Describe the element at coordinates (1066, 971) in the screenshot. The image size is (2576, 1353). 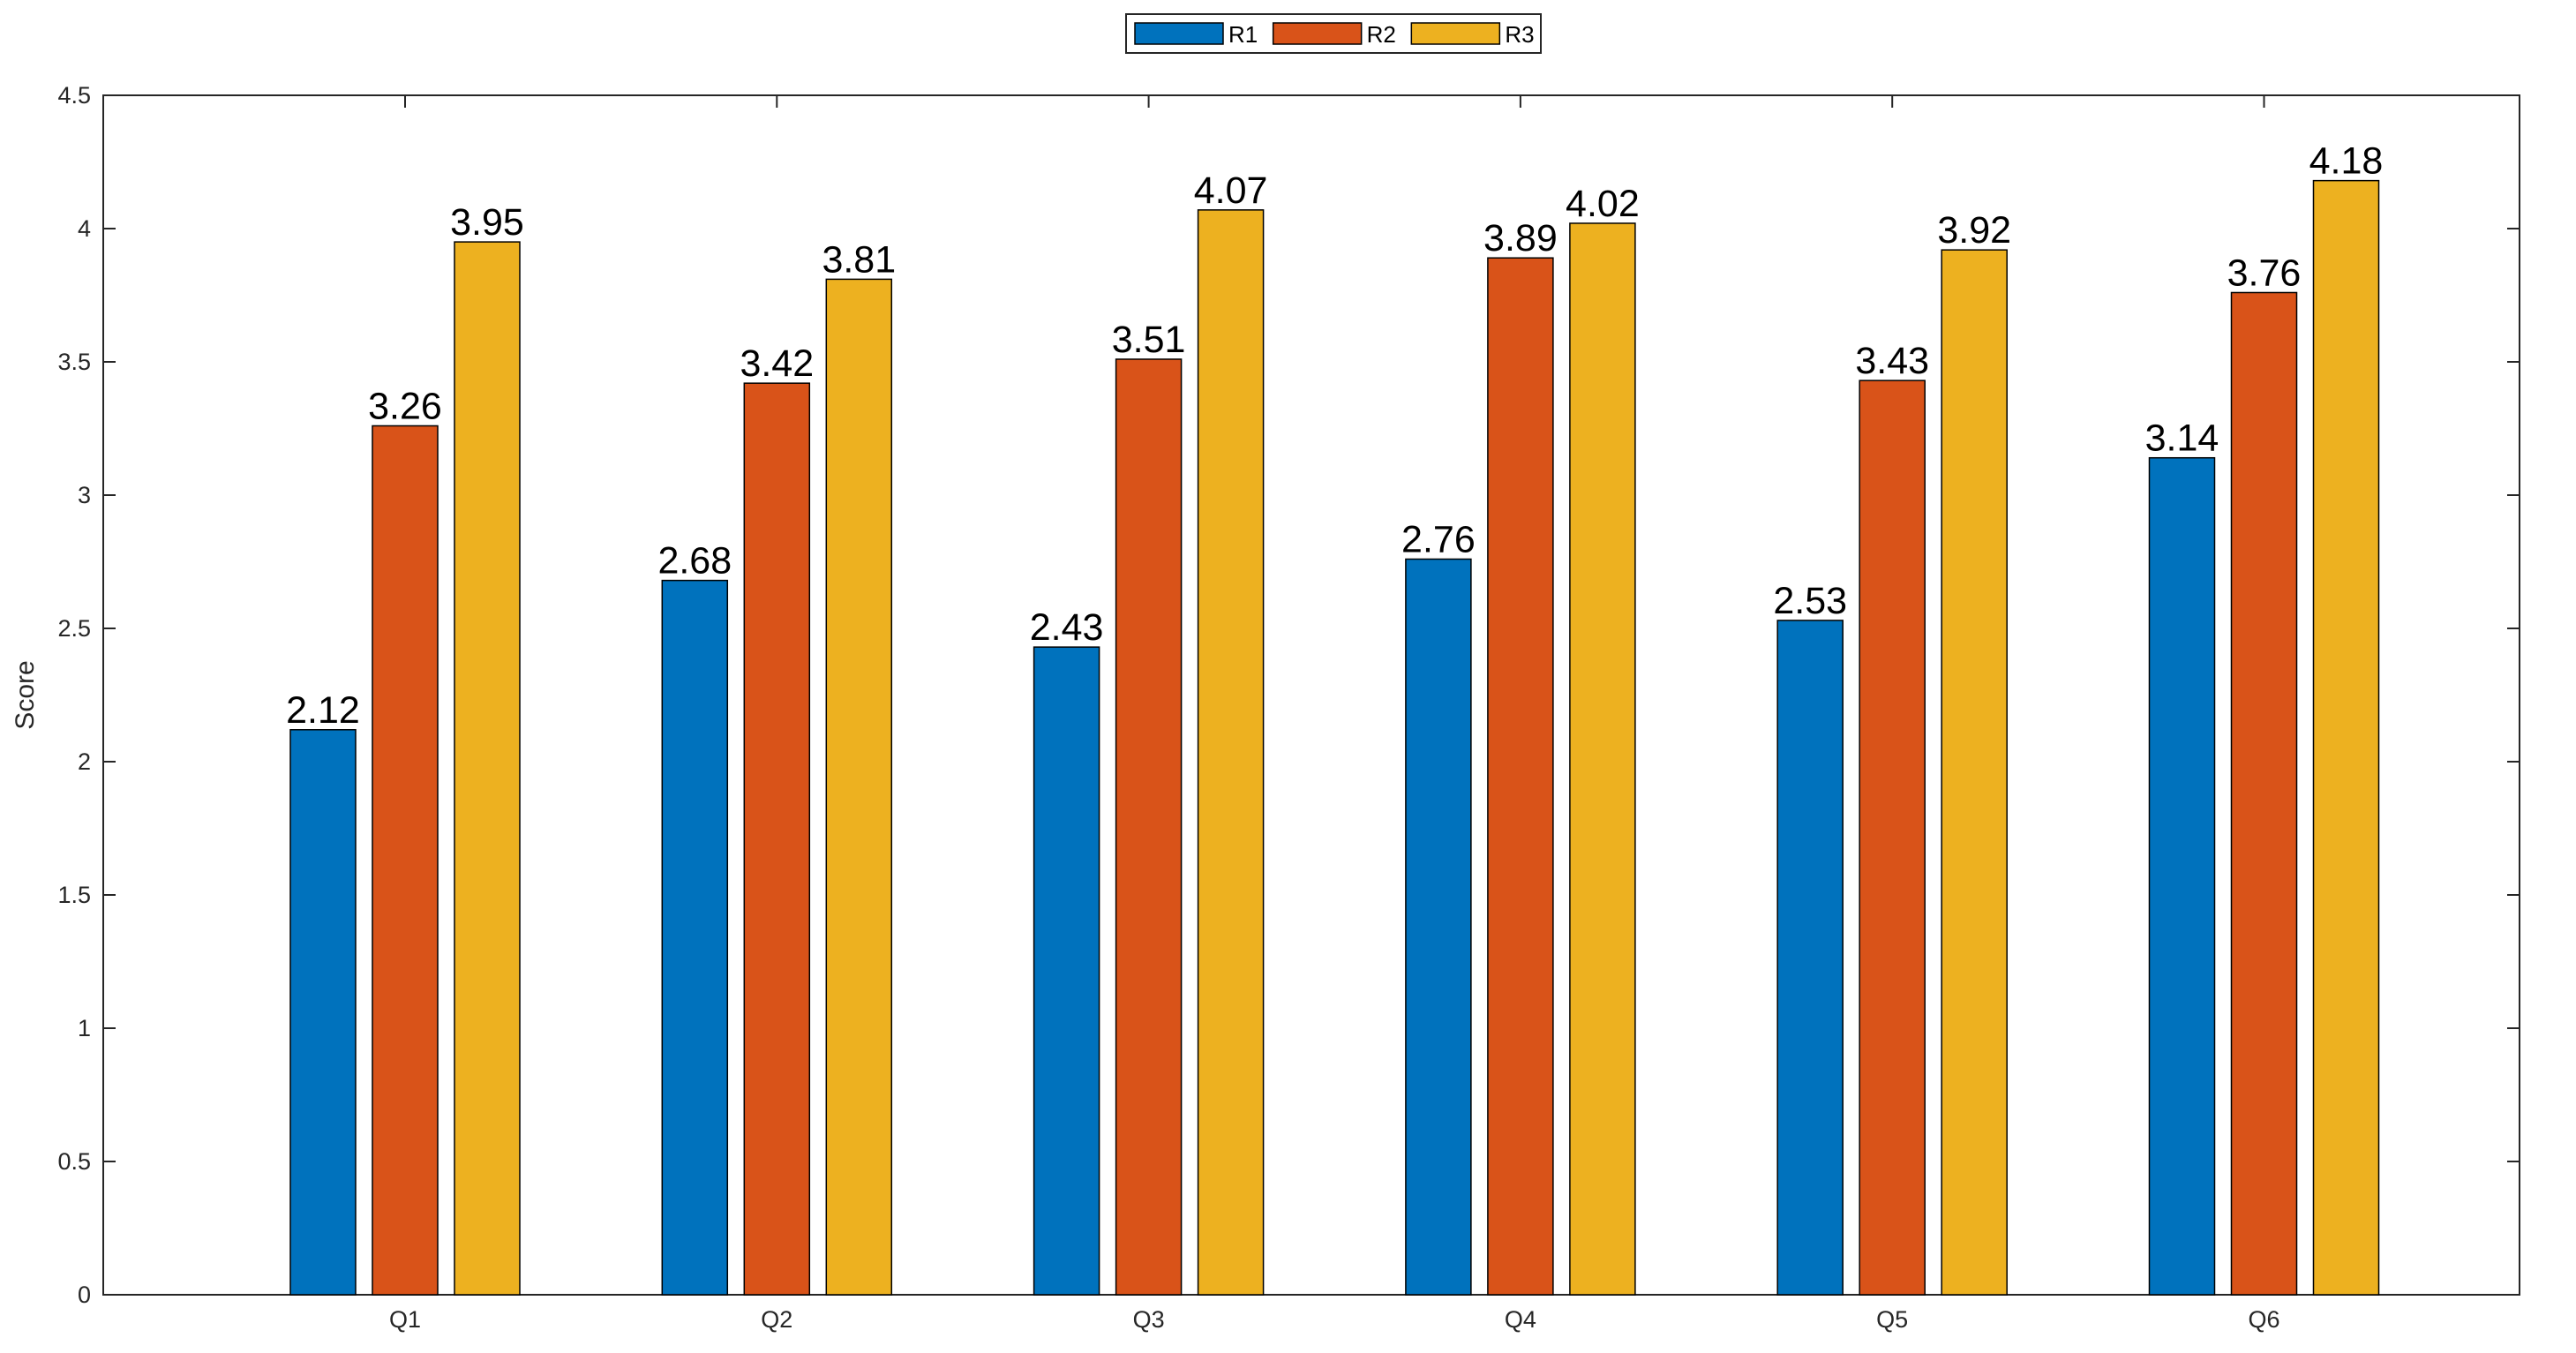
I see `bar-r1-q3` at that location.